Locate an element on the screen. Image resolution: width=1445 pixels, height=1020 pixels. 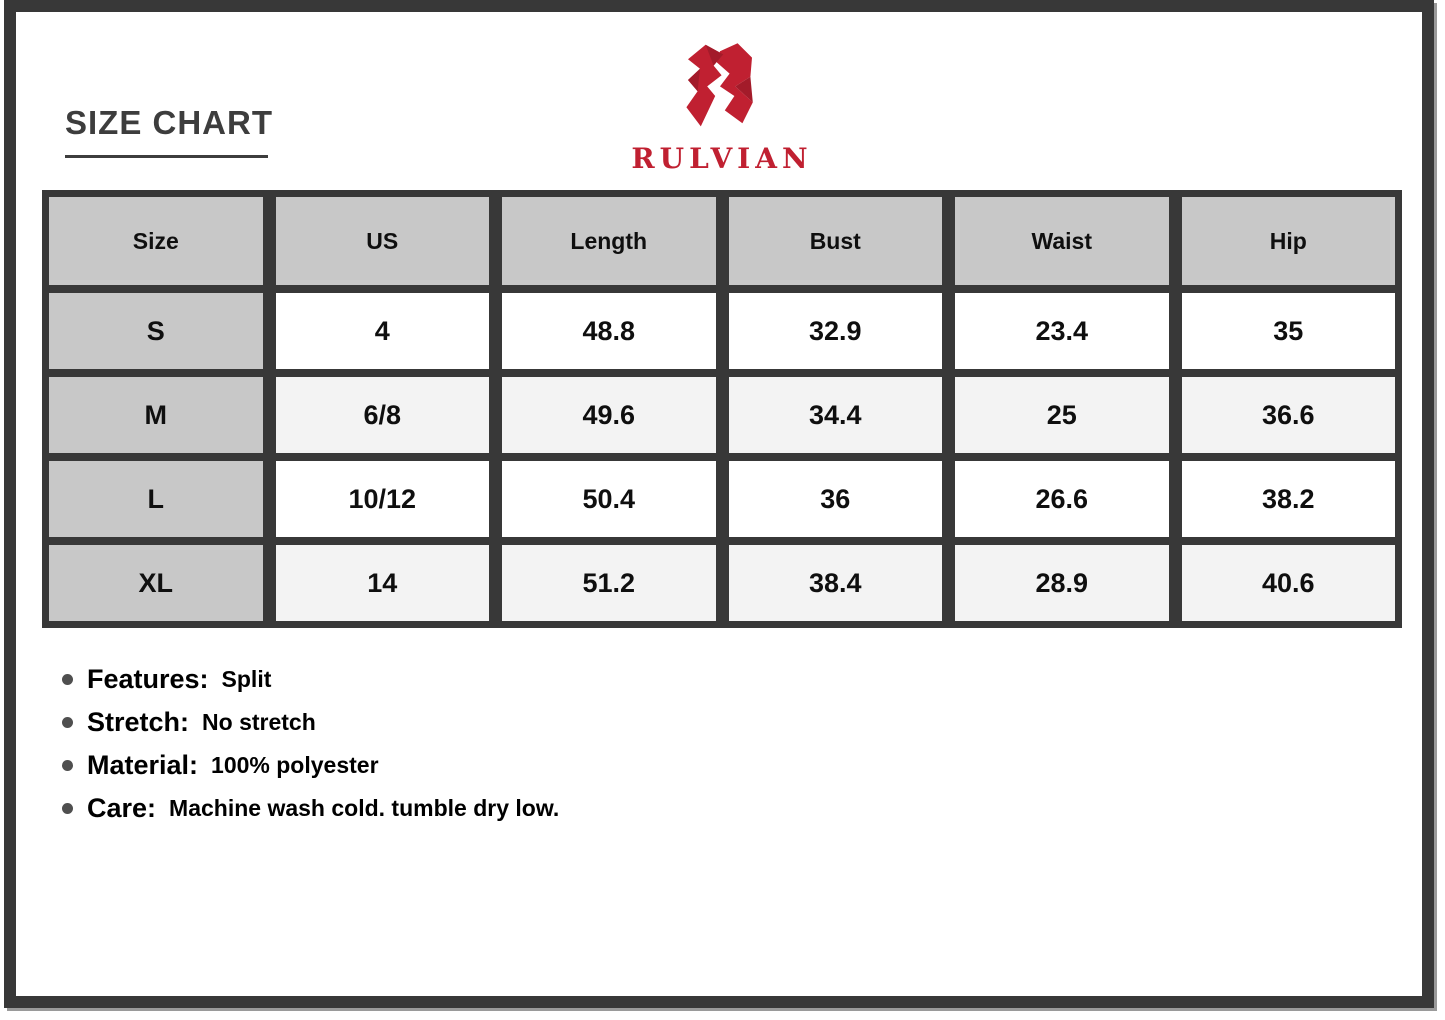
title-block: SIZE CHART is located at coordinates (169, 131).